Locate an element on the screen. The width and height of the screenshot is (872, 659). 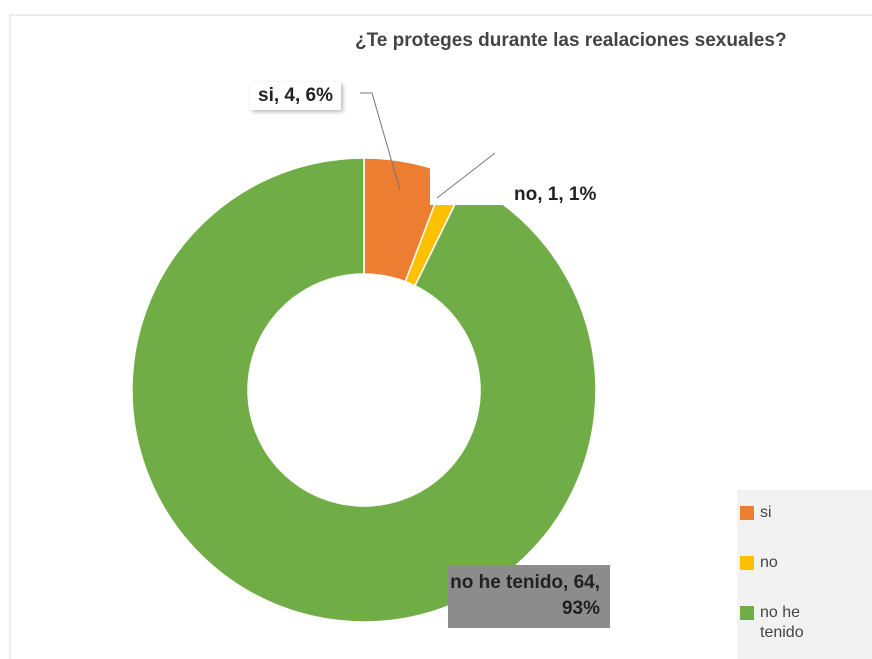
data-label: si, 4, 6% is located at coordinates (295, 96).